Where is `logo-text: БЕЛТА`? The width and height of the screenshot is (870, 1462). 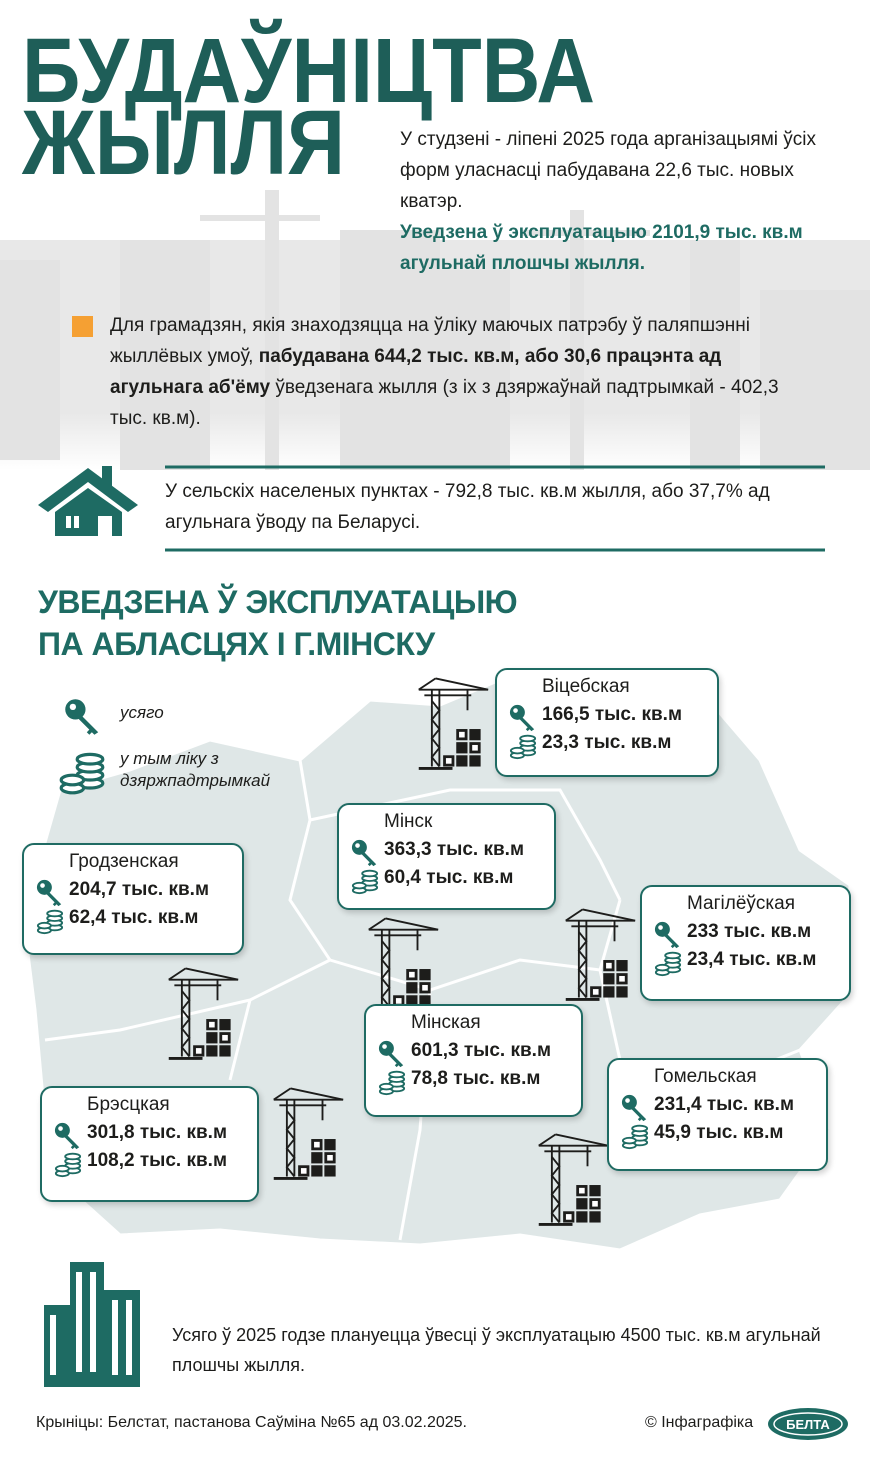
logo-text: БЕЛТА is located at coordinates (808, 1424).